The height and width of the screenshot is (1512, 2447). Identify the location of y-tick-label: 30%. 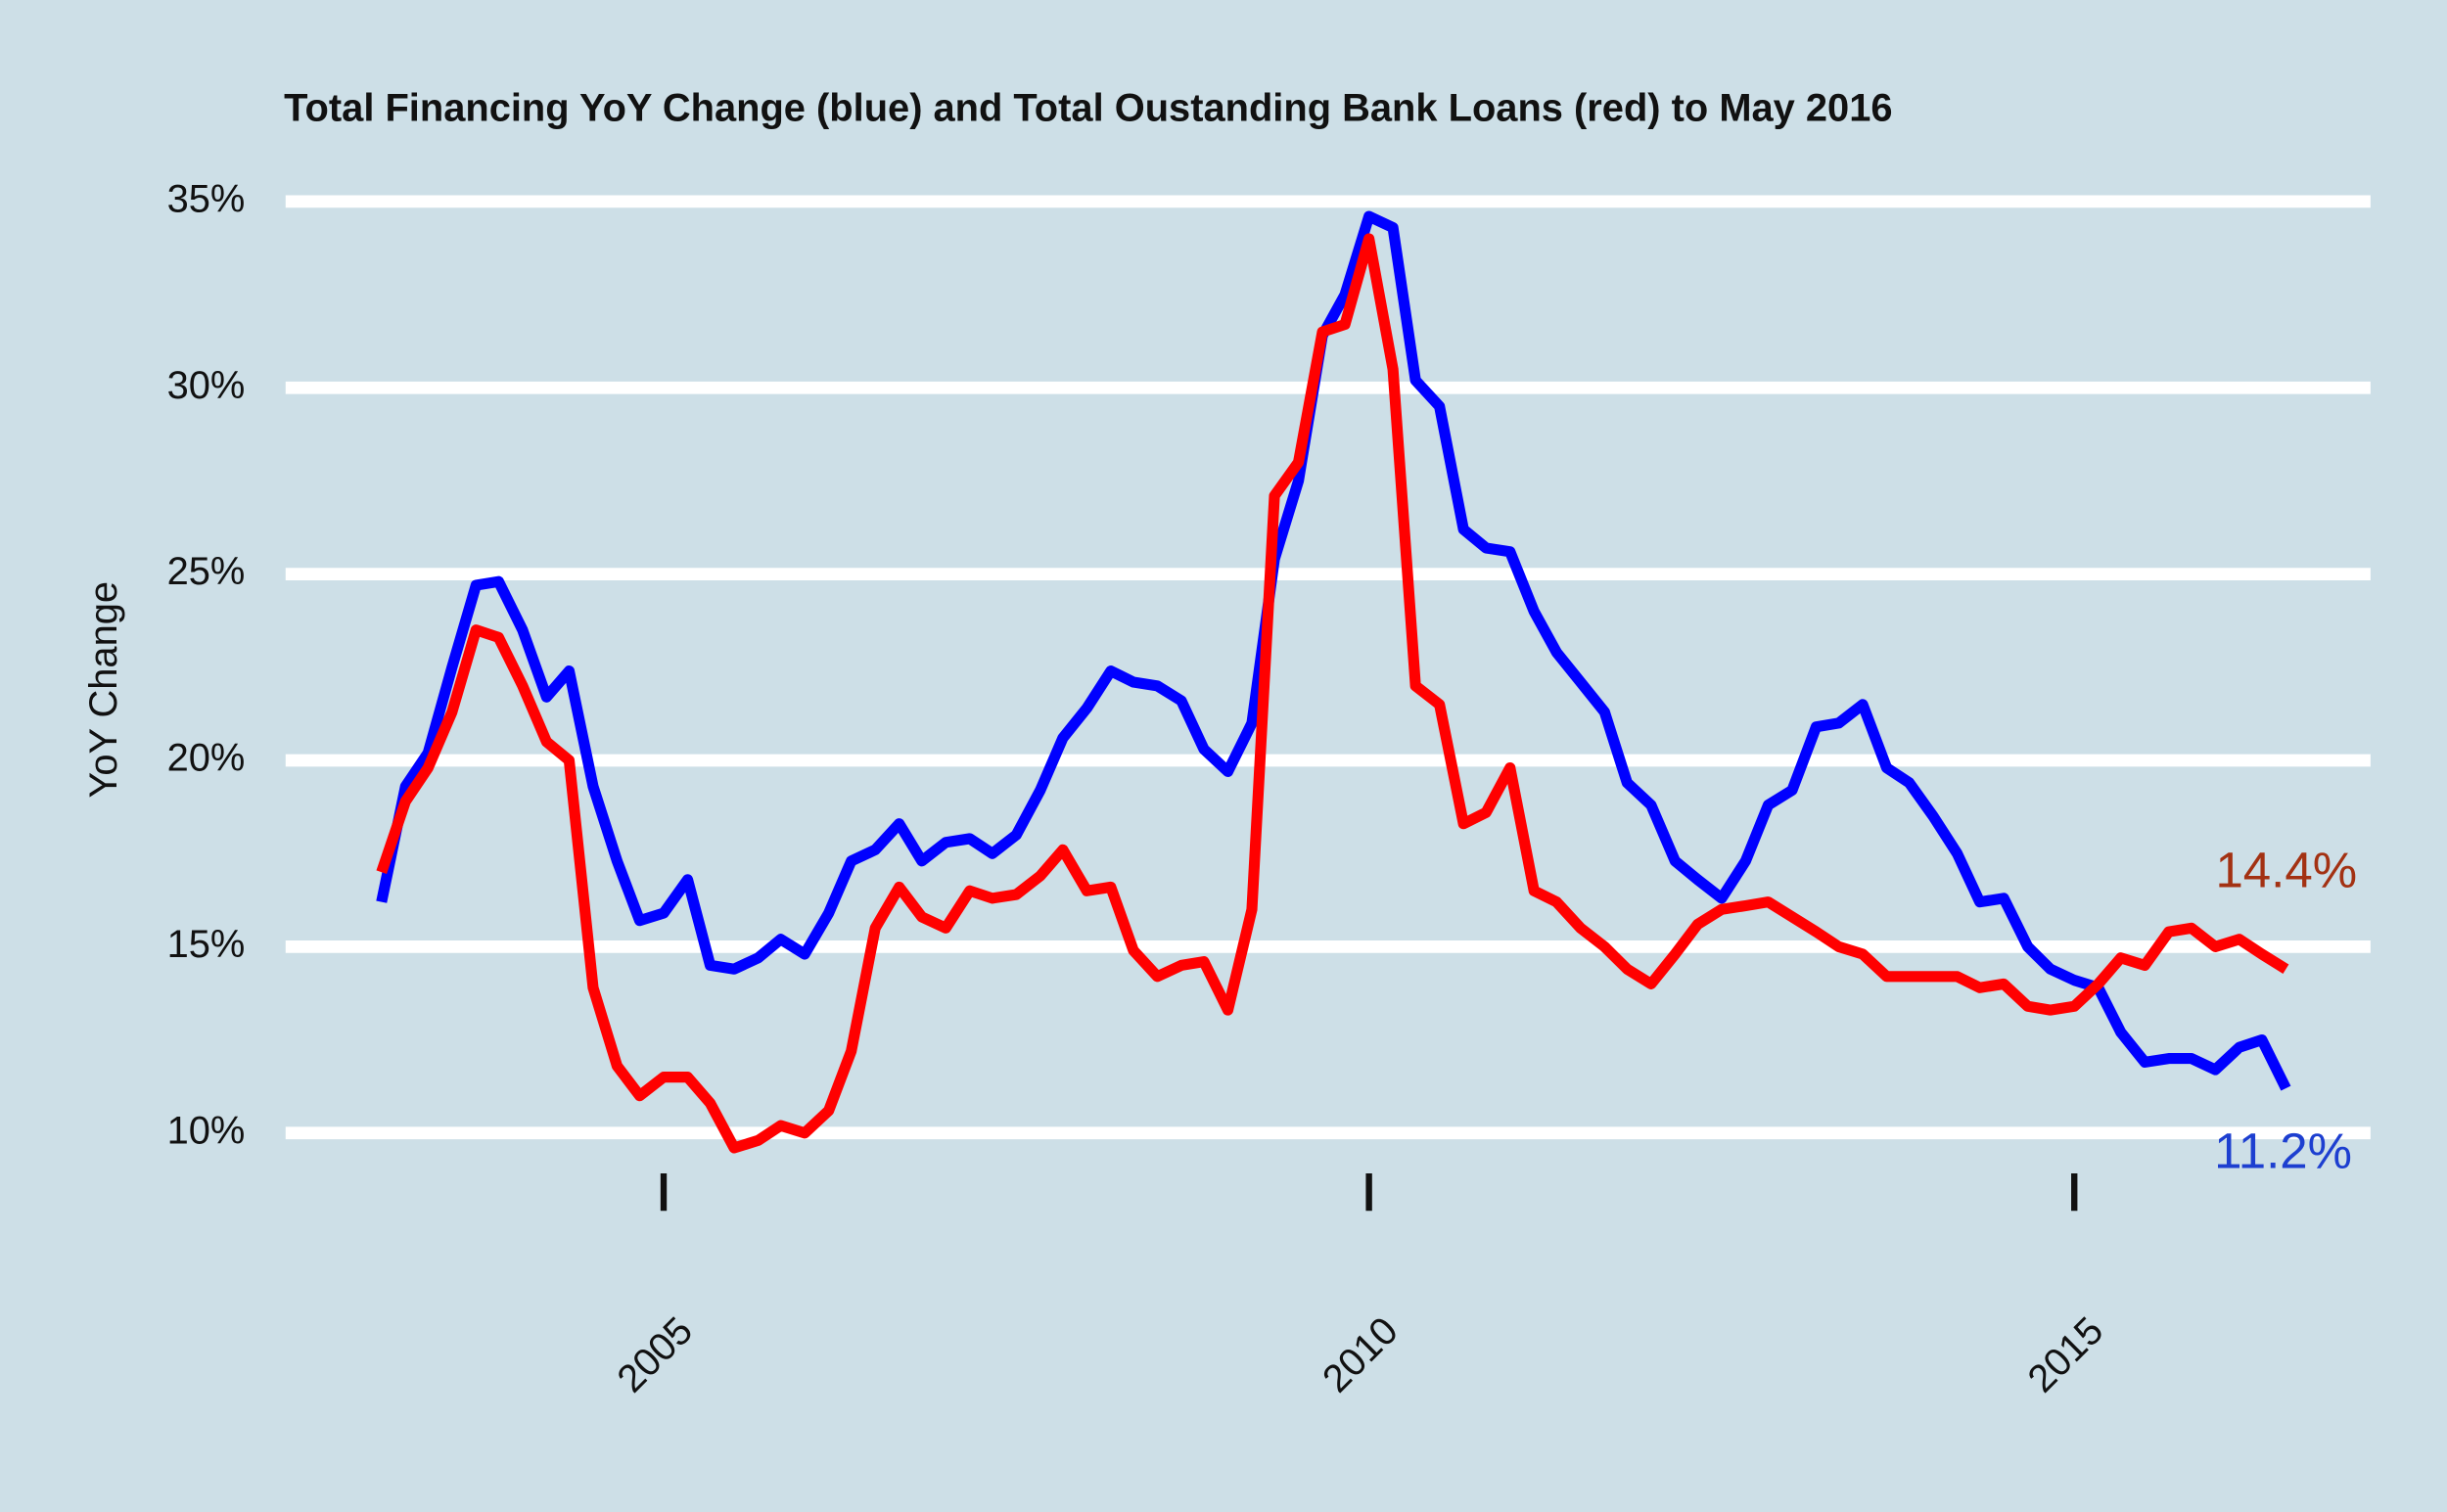
(206, 385).